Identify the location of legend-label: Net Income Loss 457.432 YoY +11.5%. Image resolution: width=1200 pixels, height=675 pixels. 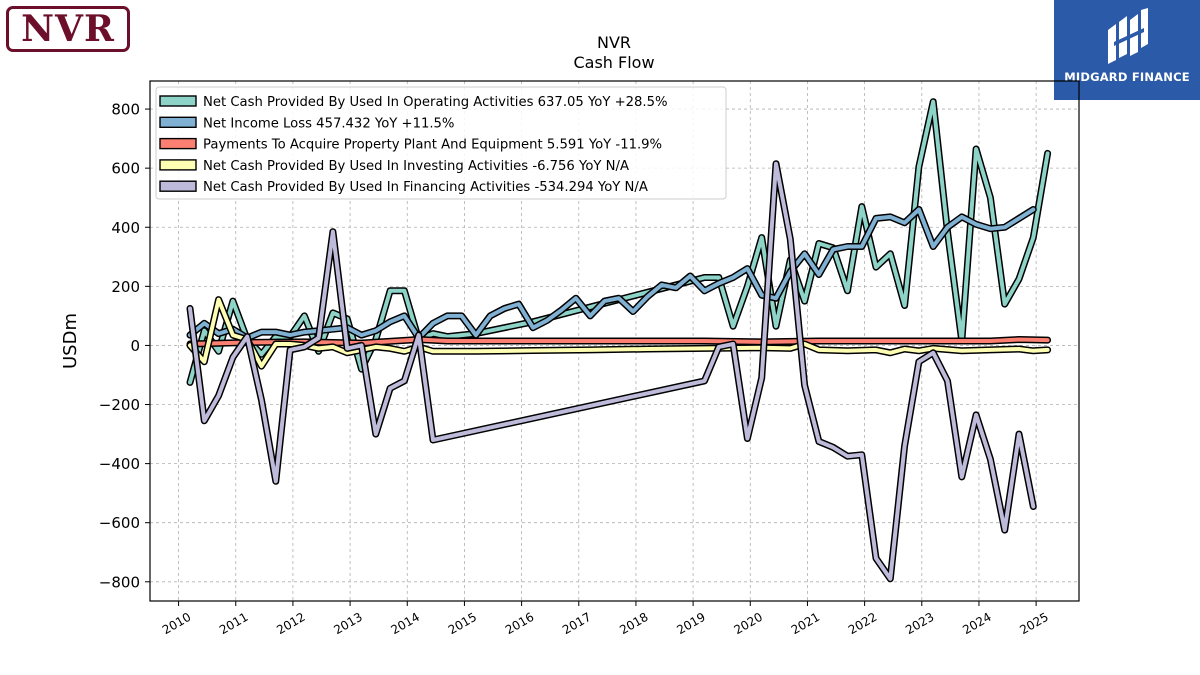
(328, 123).